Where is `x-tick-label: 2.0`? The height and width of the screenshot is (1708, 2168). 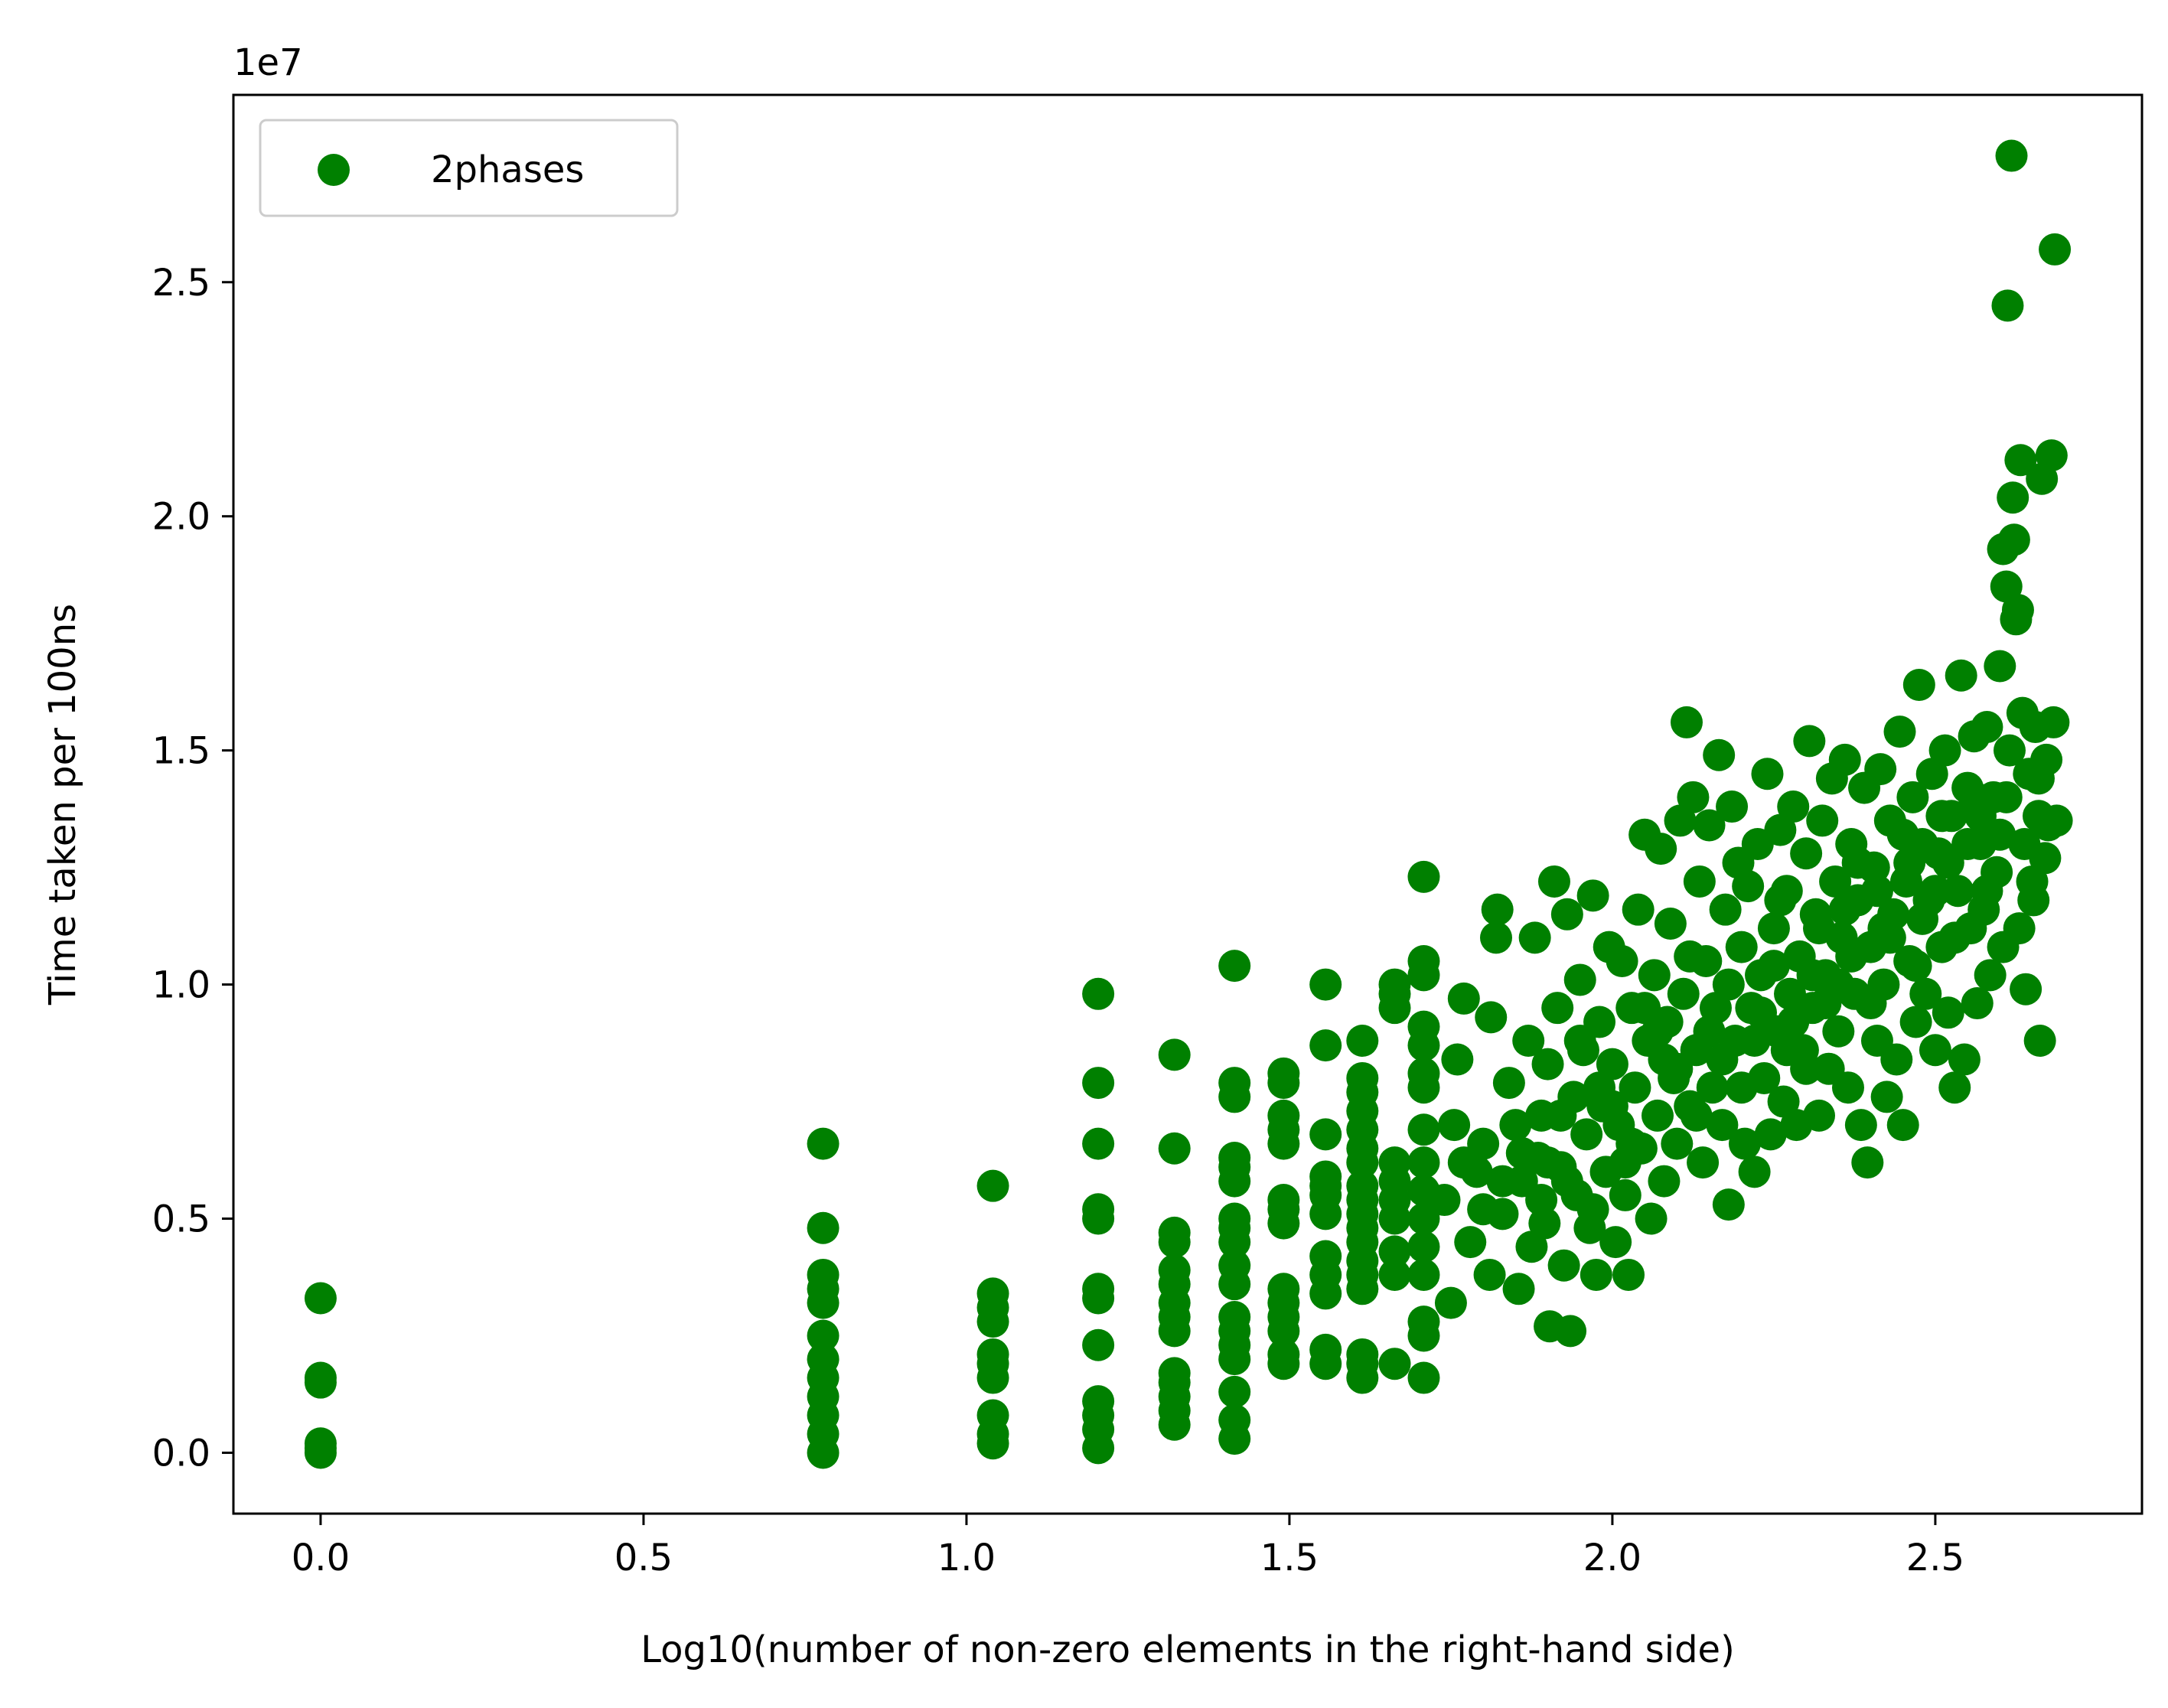
x-tick-label: 2.0 is located at coordinates (1612, 1558).